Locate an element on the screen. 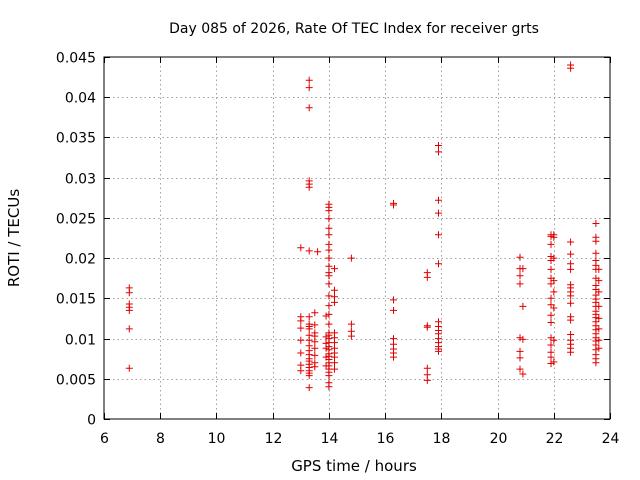  x-axis-label: GPS time / hours is located at coordinates (354, 466).